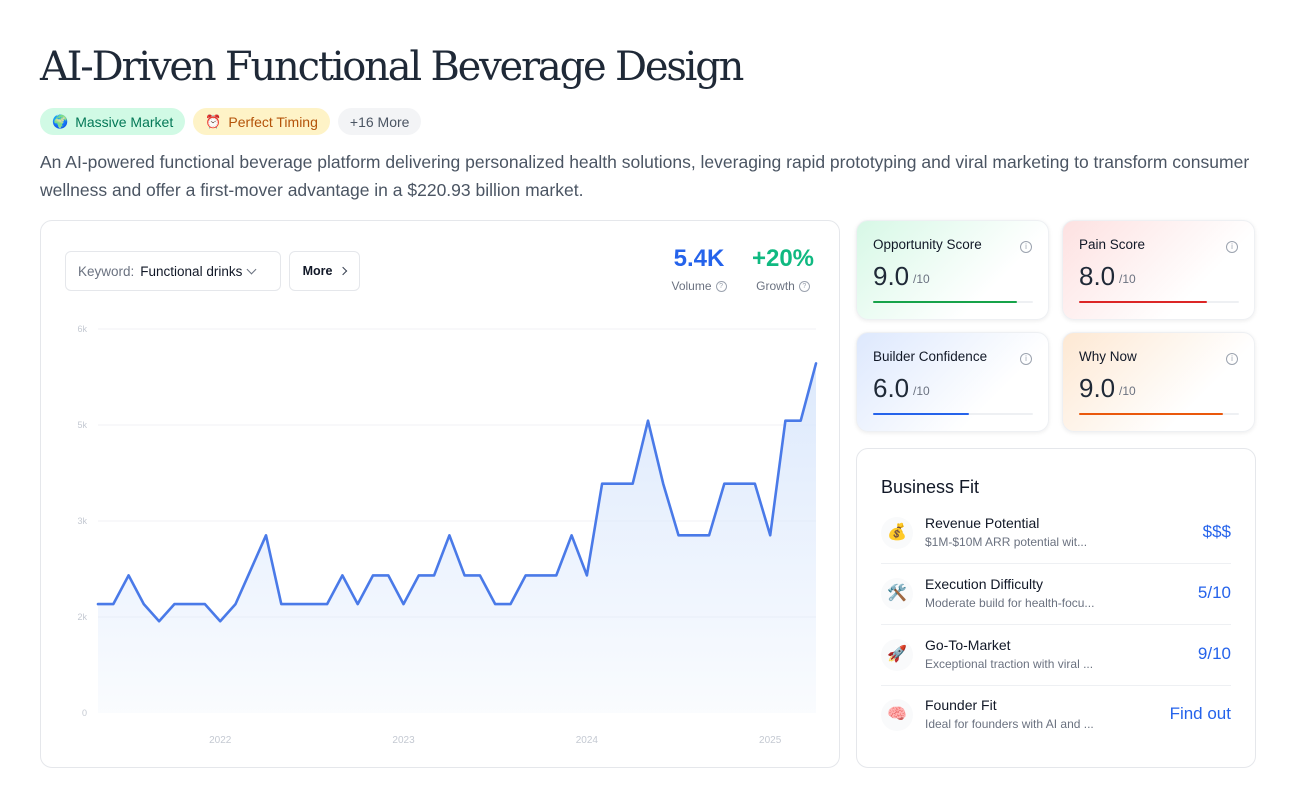  I want to click on keyword-label: Keyword:, so click(106, 271).